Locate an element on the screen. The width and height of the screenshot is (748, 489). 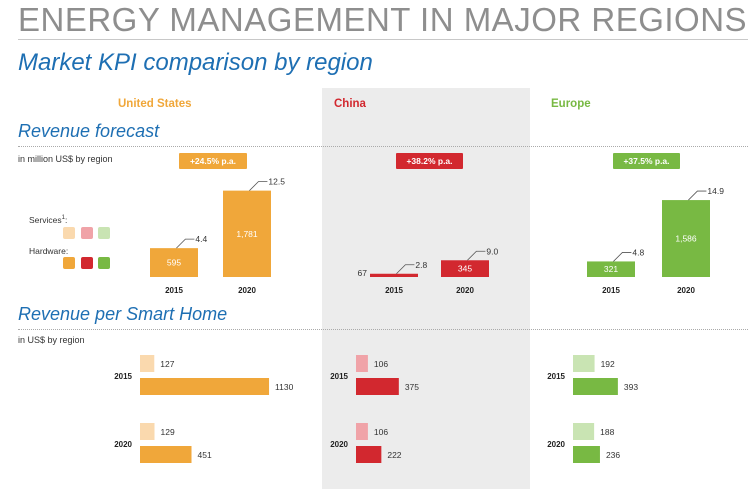
label-services-per-home-europe-2020: 188 is located at coordinates (607, 432).